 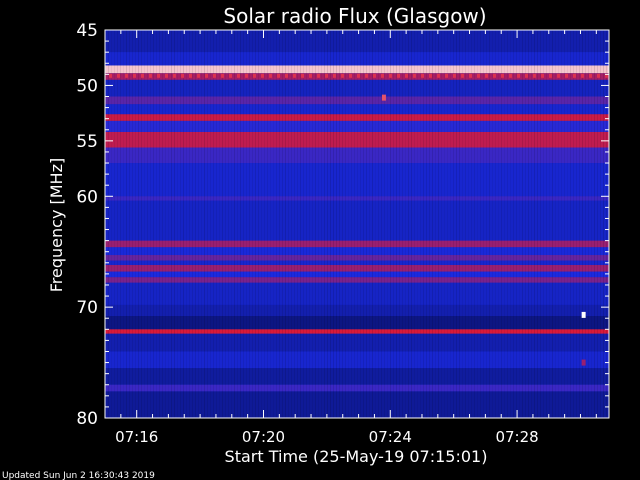 What do you see at coordinates (78, 475) in the screenshot?
I see `updated-timestamp: Updated Sun Jun 2 16:30:43 2019` at bounding box center [78, 475].